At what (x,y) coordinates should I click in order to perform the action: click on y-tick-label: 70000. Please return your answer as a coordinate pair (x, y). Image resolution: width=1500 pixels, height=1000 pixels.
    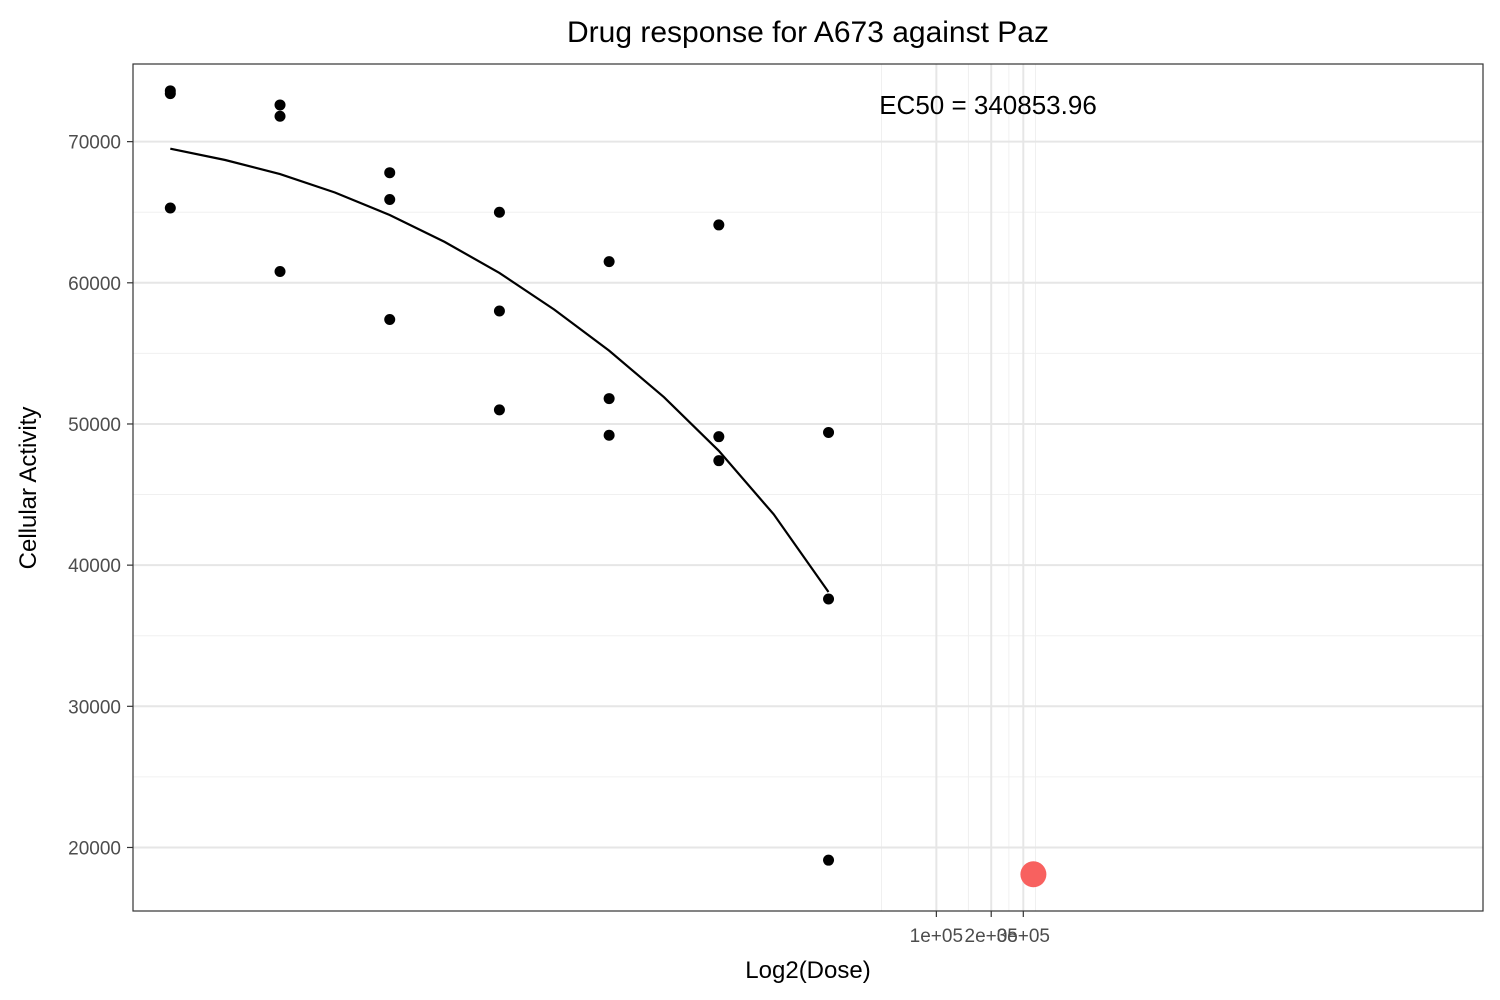
    Looking at the image, I should click on (94, 143).